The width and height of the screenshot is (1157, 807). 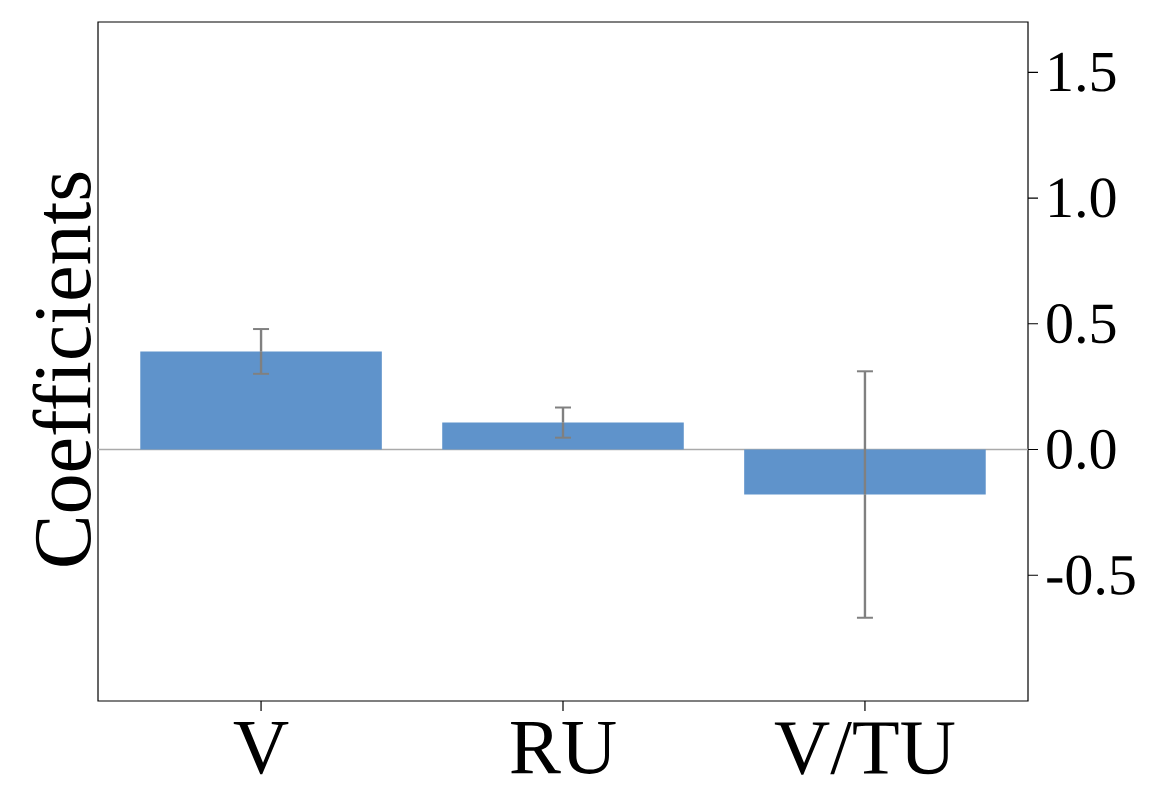 What do you see at coordinates (1083, 72) in the screenshot?
I see `y-tick-label: 1.5` at bounding box center [1083, 72].